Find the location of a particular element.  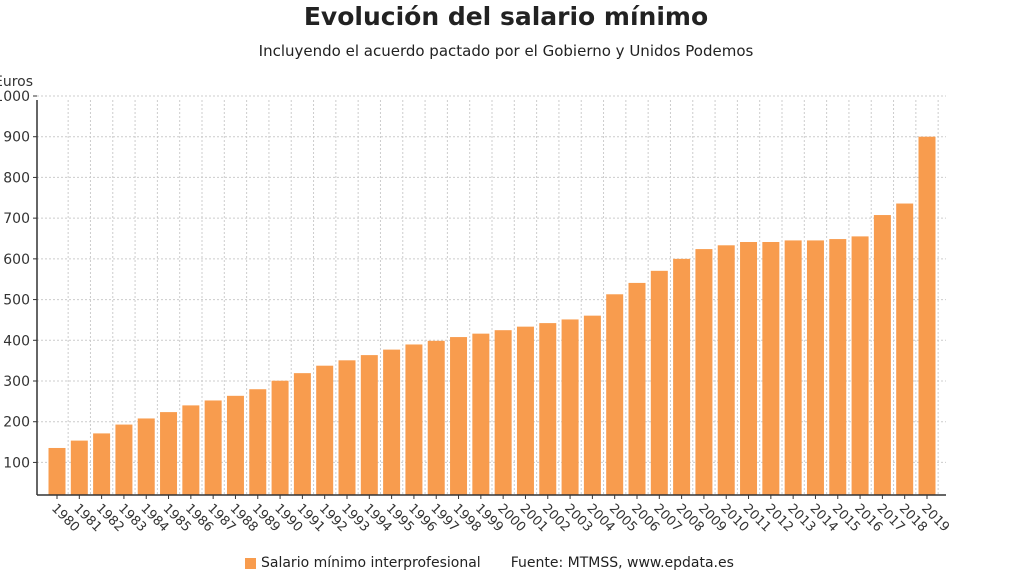

chart-title: Evolución del salario mínimo is located at coordinates (506, 16).